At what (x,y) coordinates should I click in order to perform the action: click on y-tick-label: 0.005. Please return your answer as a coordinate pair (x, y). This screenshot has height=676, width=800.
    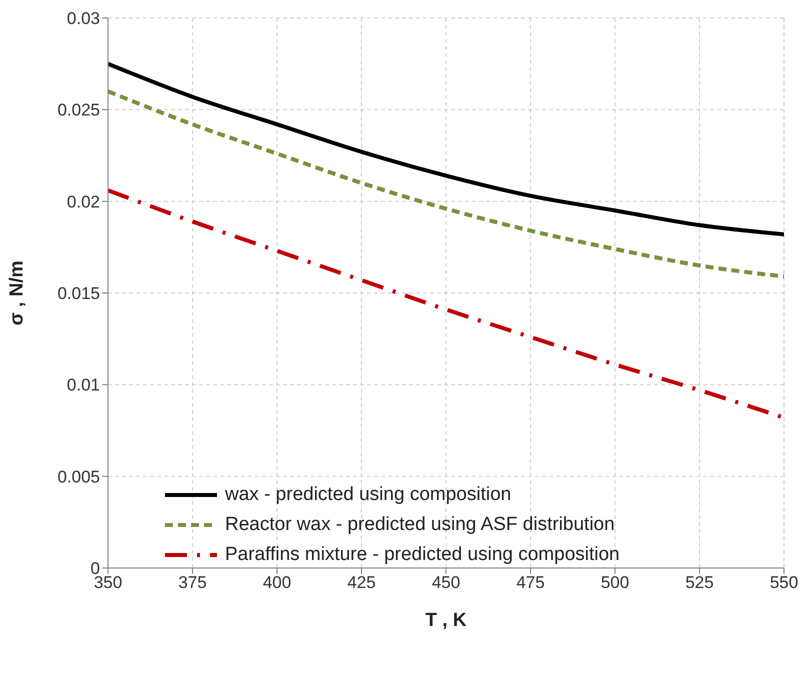
    Looking at the image, I should click on (78, 476).